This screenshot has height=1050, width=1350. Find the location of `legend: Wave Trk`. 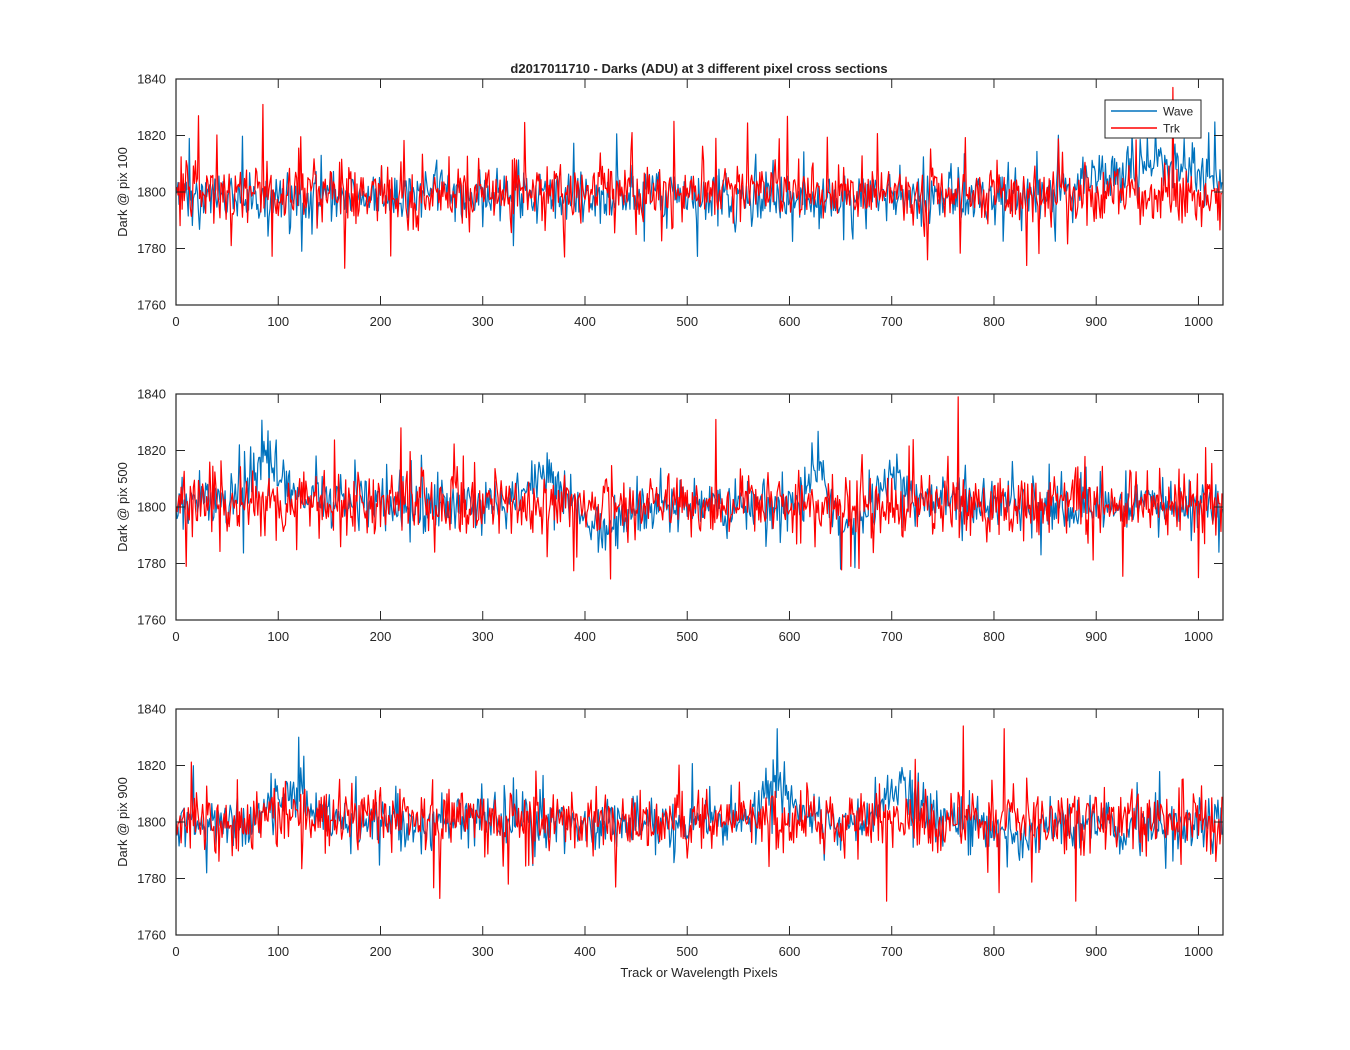

legend: Wave Trk is located at coordinates (1153, 119).